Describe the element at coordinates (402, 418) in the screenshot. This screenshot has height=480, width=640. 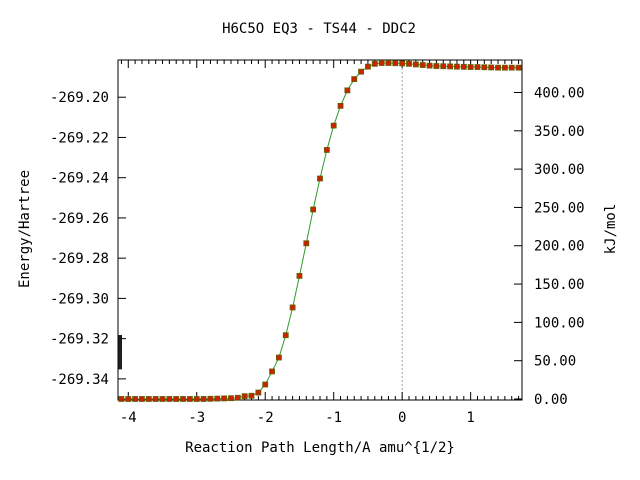
I see `x-tick-label: 0` at that location.